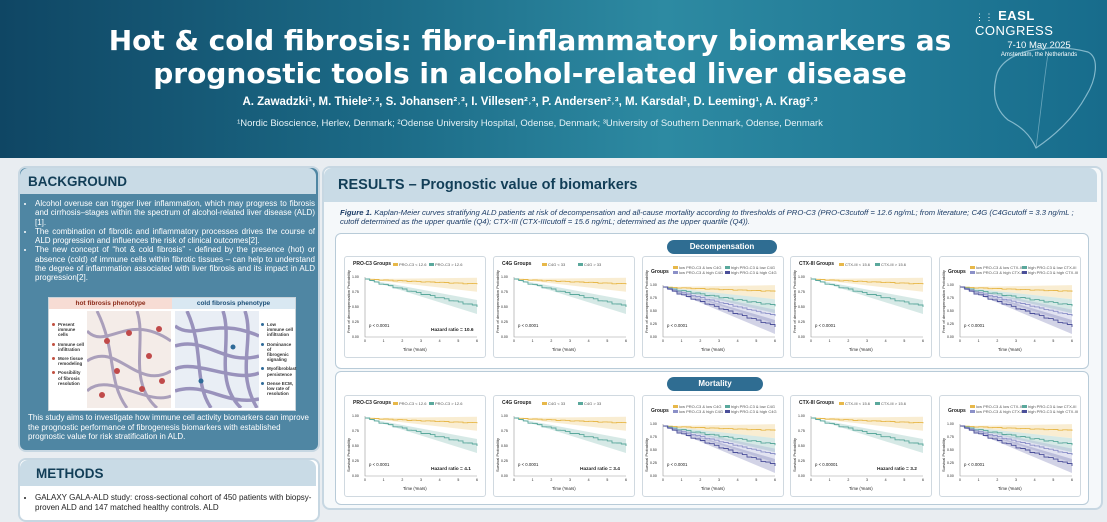  What do you see at coordinates (68, 361) in the screenshot?
I see `hot-item: More tissue remodeling` at bounding box center [68, 361].